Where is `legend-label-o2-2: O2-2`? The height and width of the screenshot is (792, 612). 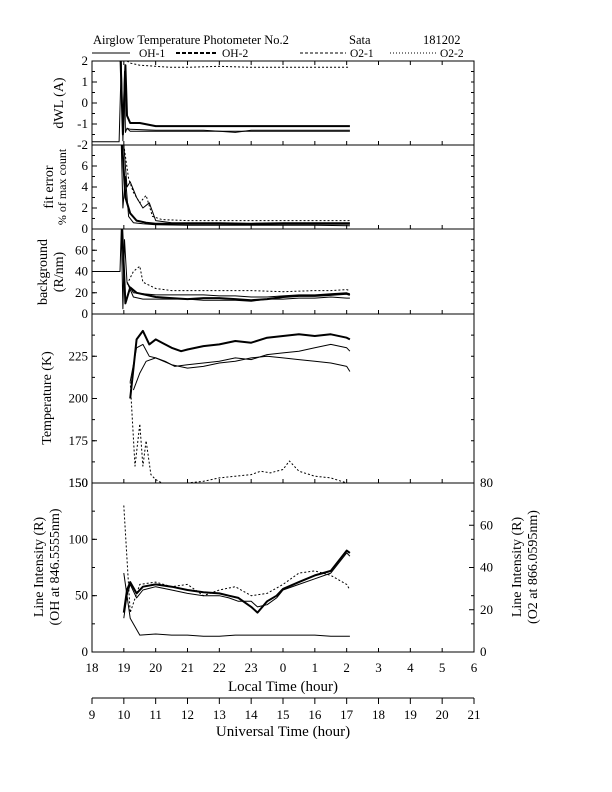 legend-label-o2-2: O2-2 is located at coordinates (452, 54).